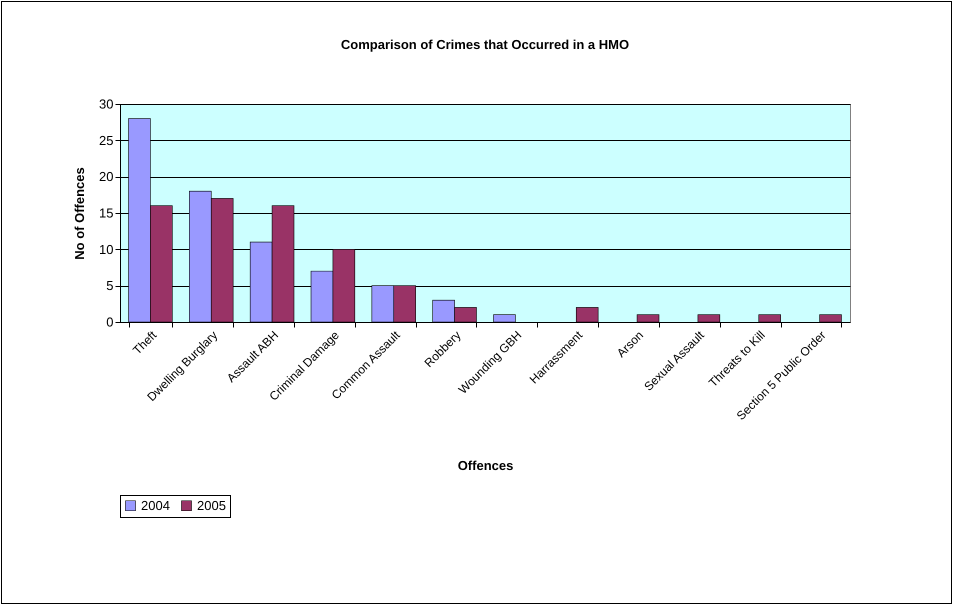 This screenshot has height=605, width=953. I want to click on y-tick-label: 15, so click(106, 213).